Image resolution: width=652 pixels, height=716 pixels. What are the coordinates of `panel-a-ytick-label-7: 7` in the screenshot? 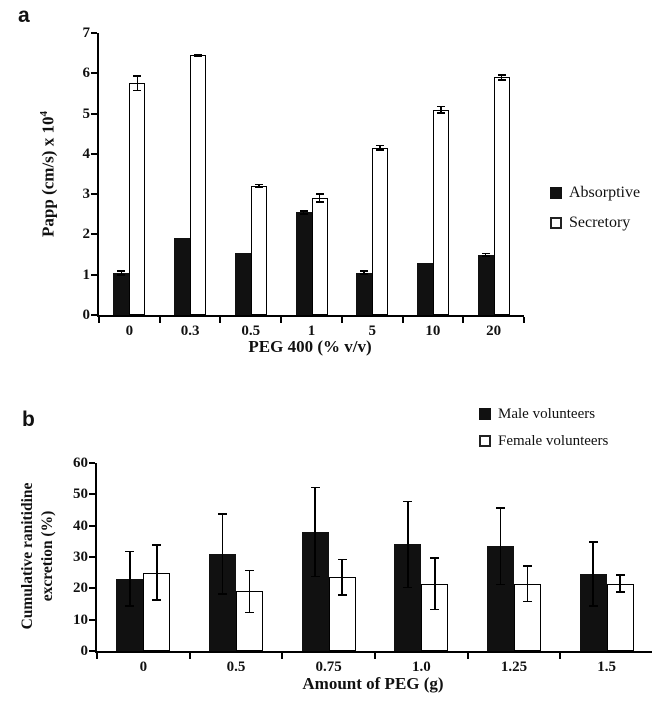 It's located at (86, 33).